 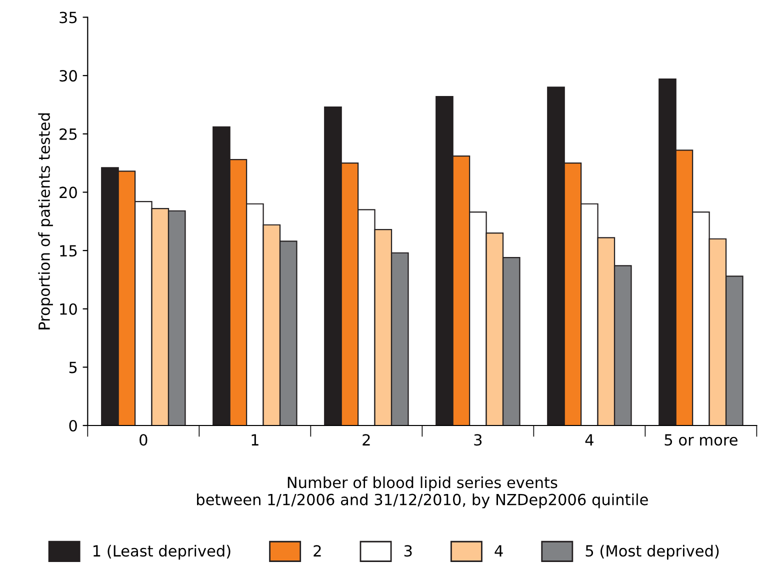 I want to click on x-tick-label: 4, so click(x=589, y=440).